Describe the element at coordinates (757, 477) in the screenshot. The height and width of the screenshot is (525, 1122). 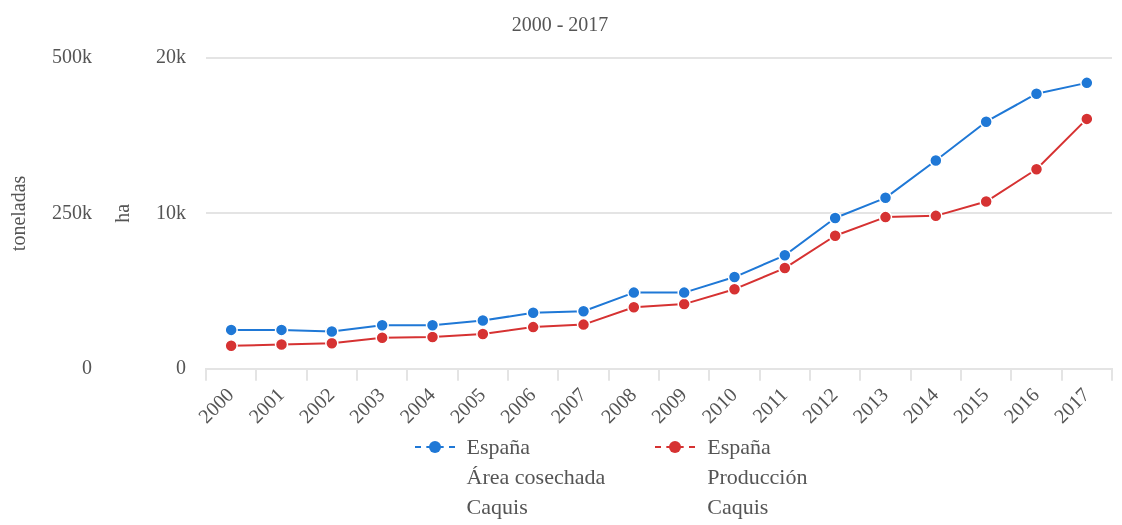
I see `legend-label: España Producción Caquis` at that location.